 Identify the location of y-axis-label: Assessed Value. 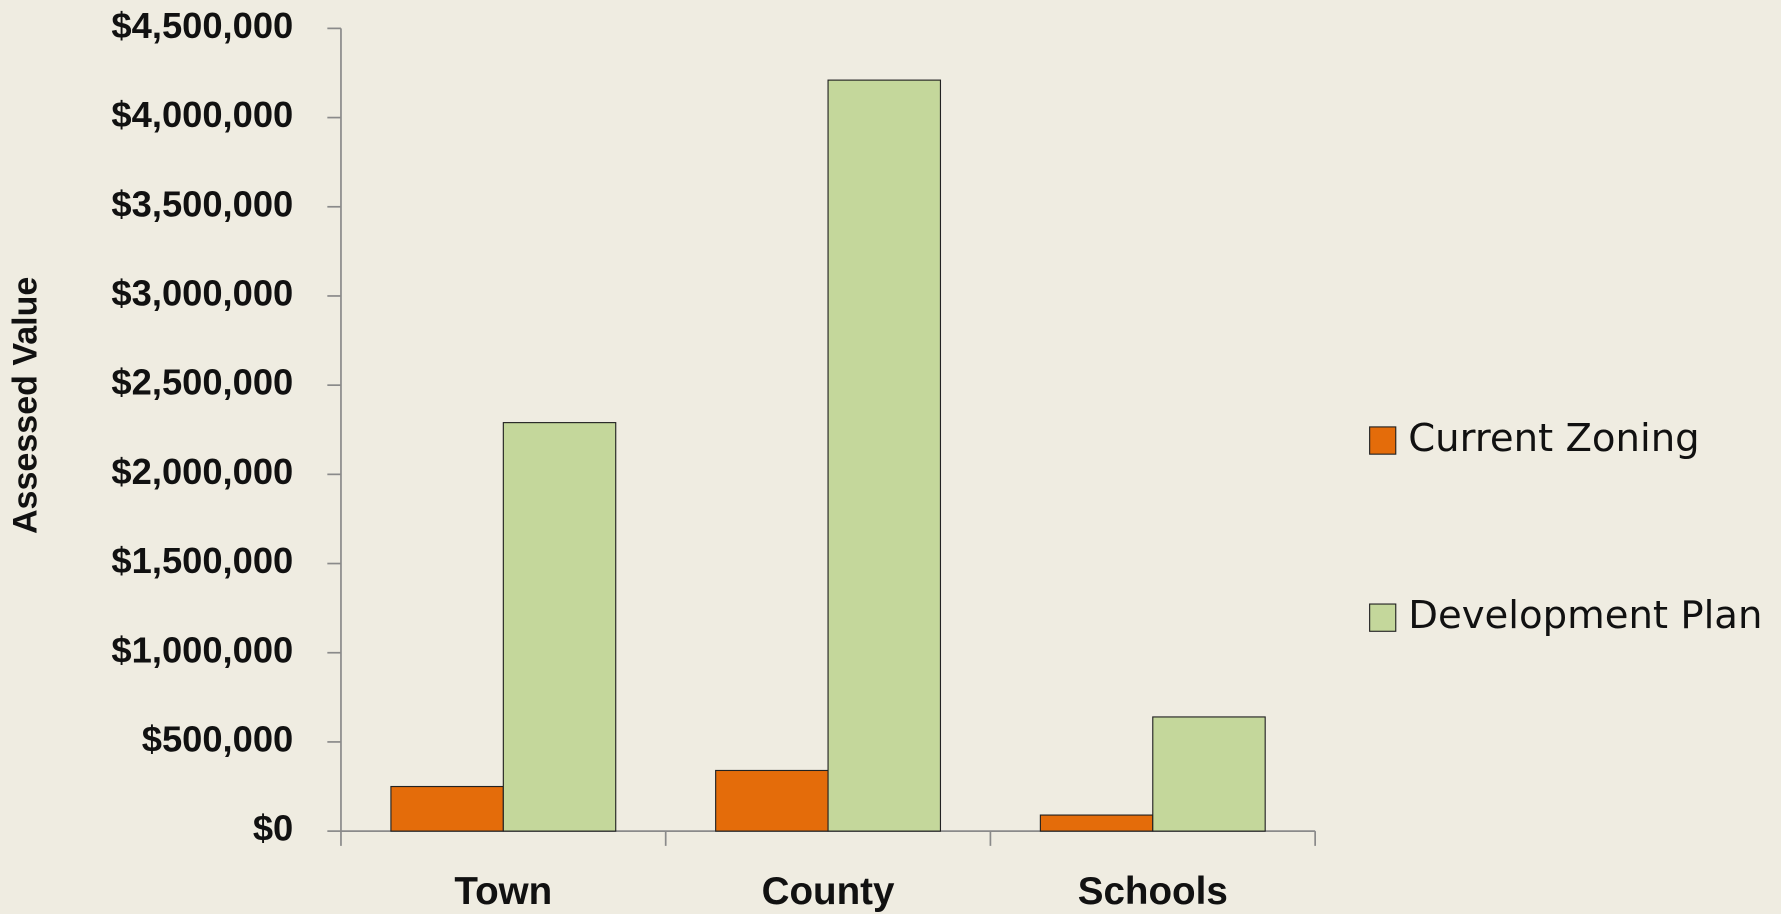
(26, 405).